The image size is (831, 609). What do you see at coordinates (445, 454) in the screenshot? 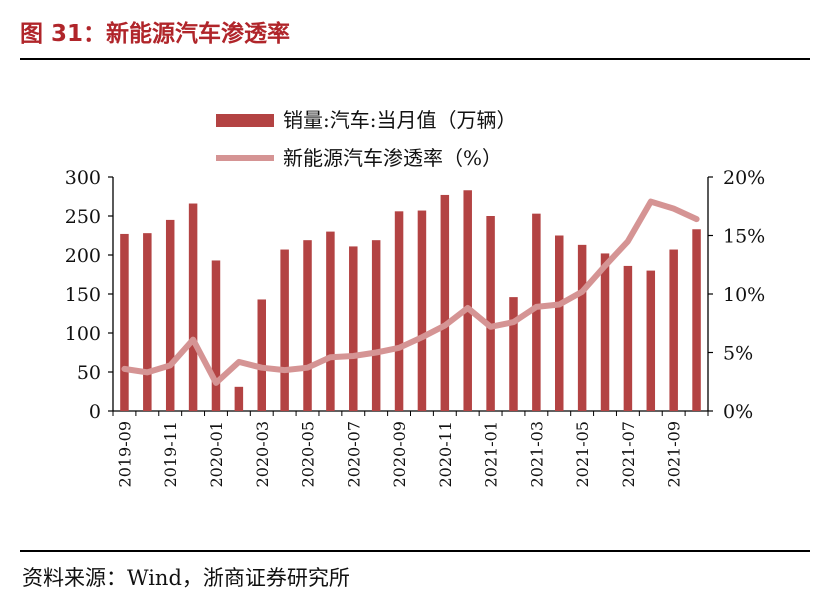
I see `x-tick-label: 2020-11` at bounding box center [445, 454].